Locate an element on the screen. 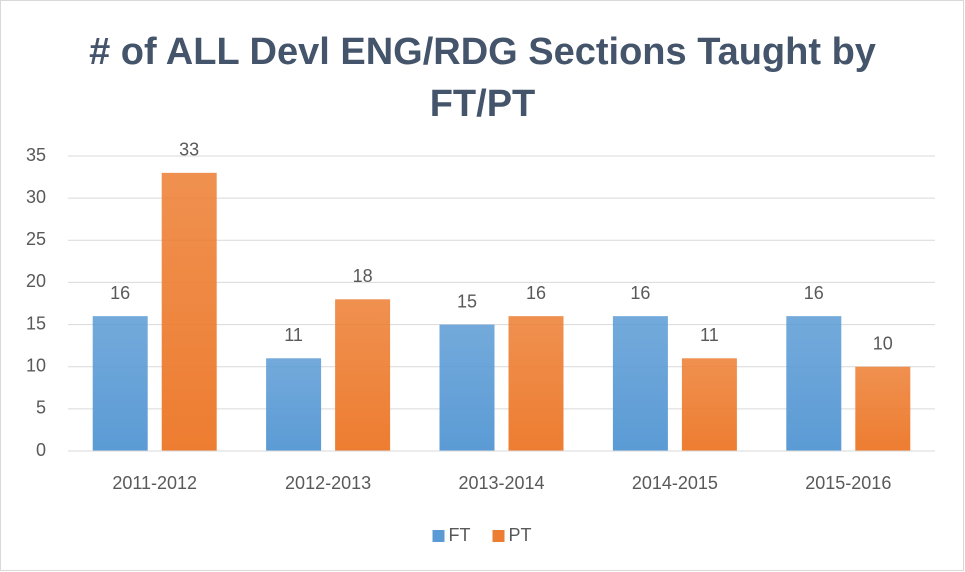  x-tick-label: 2015-2016 is located at coordinates (848, 483).